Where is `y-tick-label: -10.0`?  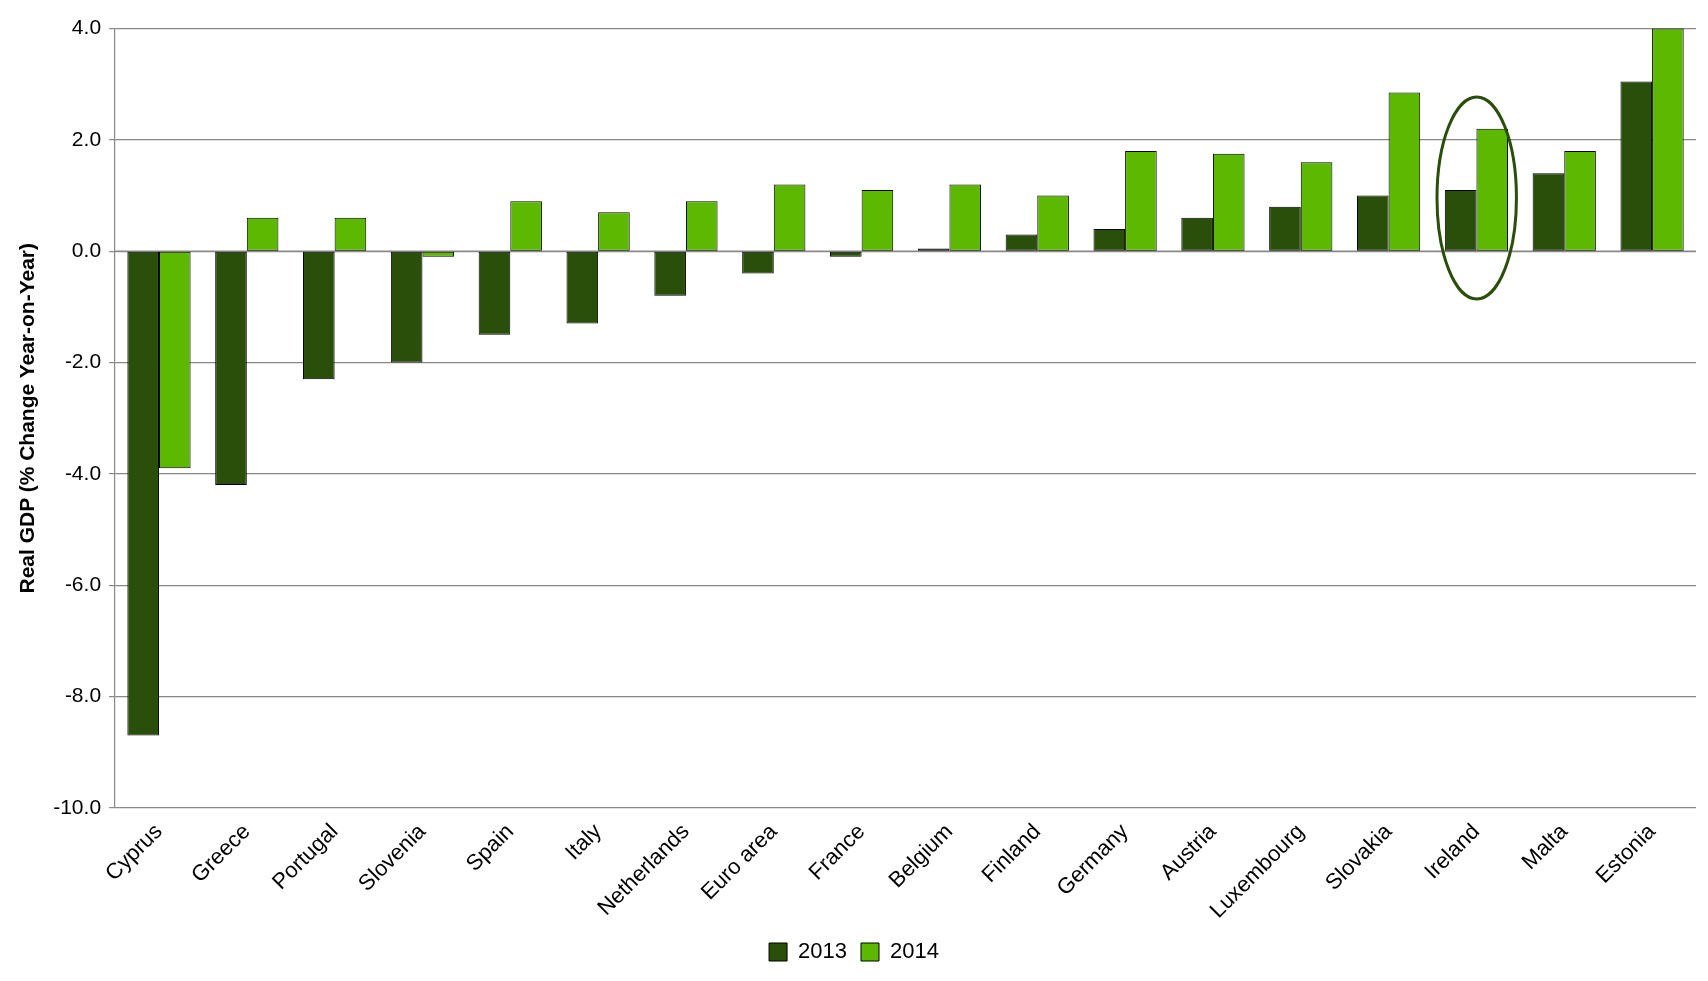 y-tick-label: -10.0 is located at coordinates (77, 806).